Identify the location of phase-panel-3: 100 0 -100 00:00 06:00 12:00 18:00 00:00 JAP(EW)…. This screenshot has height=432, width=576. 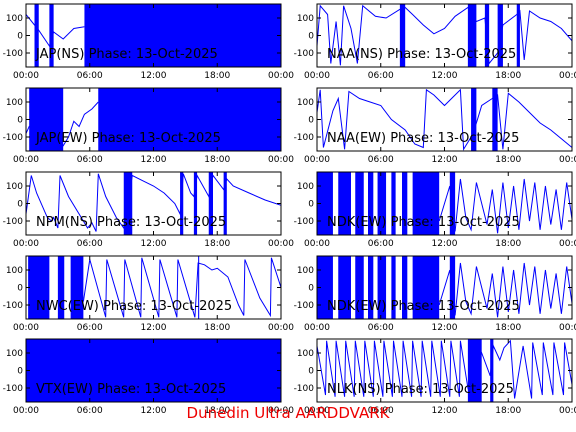
(148, 126).